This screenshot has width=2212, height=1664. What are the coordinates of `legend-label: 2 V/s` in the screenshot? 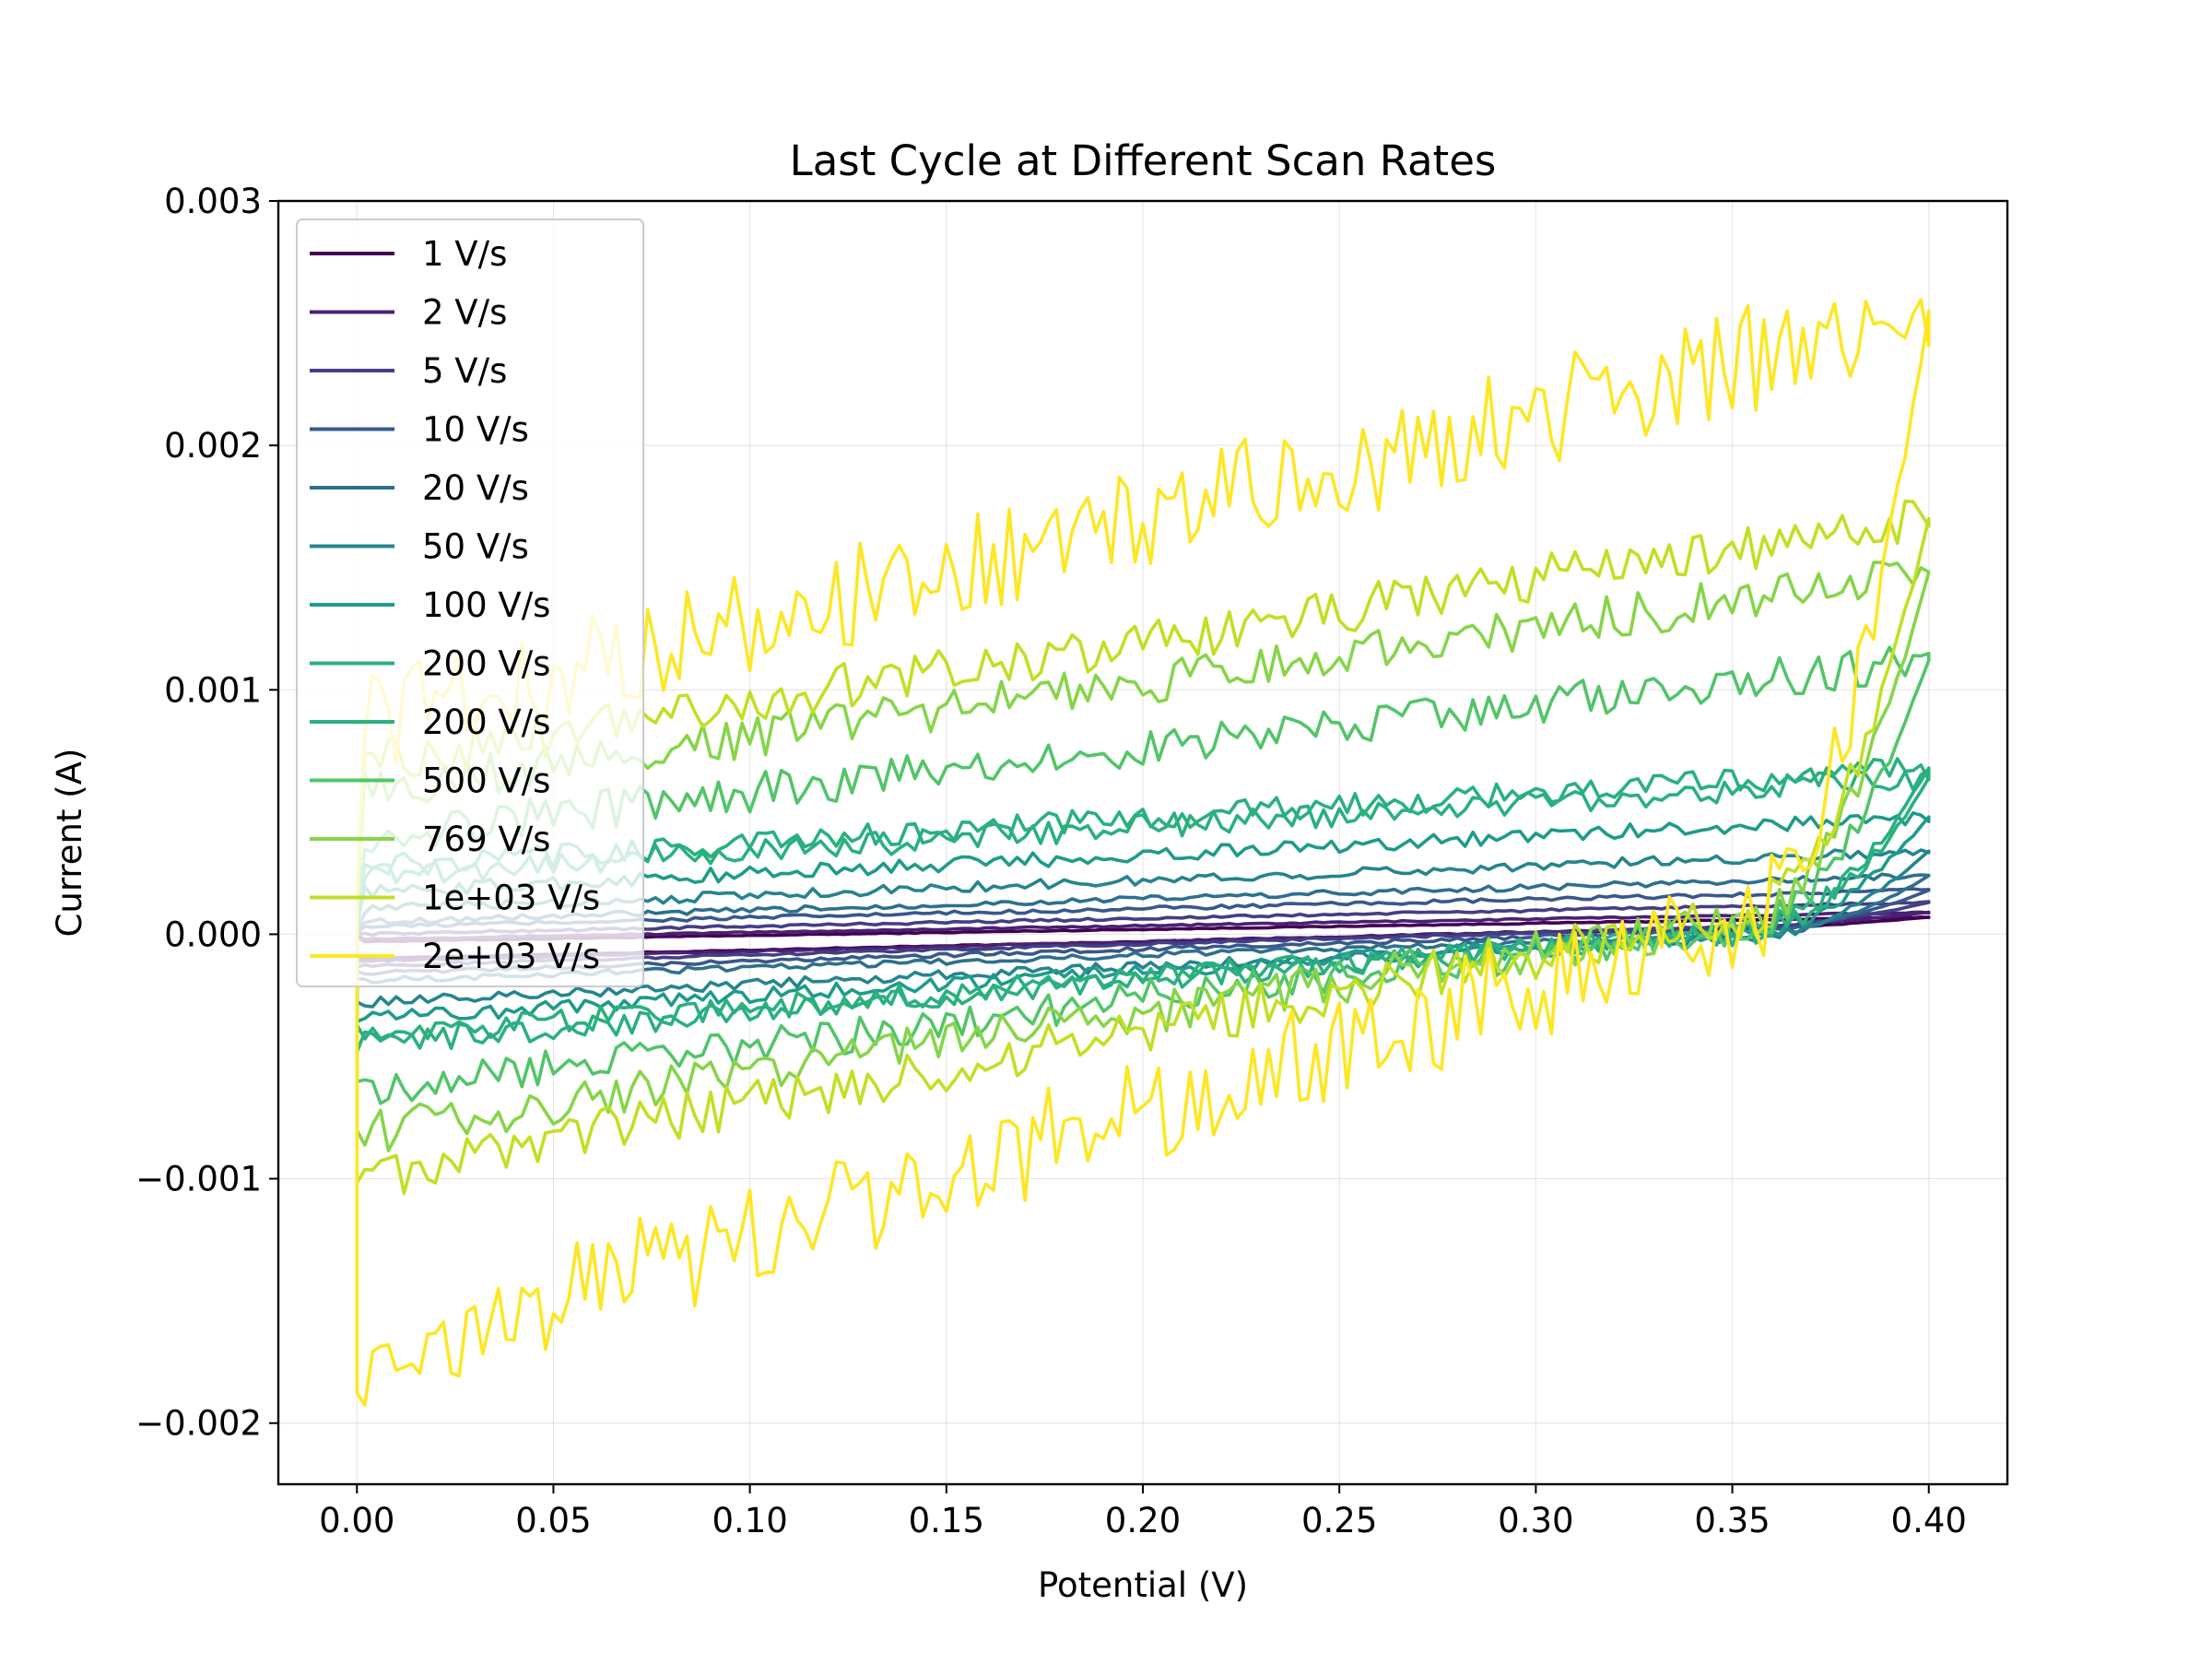 It's located at (464, 313).